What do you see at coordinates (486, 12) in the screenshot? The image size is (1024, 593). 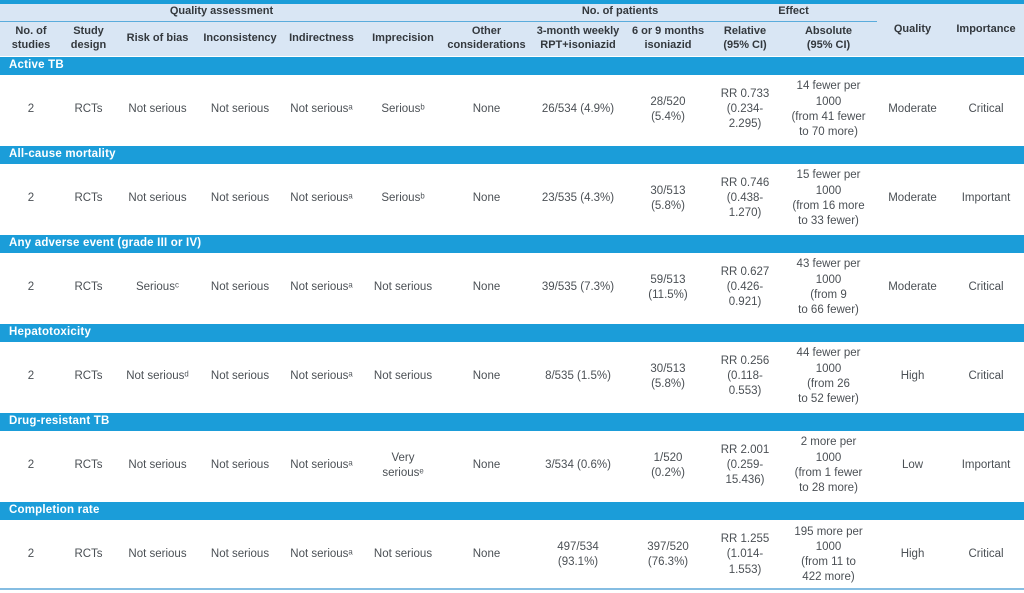 I see `header-group-spacer` at bounding box center [486, 12].